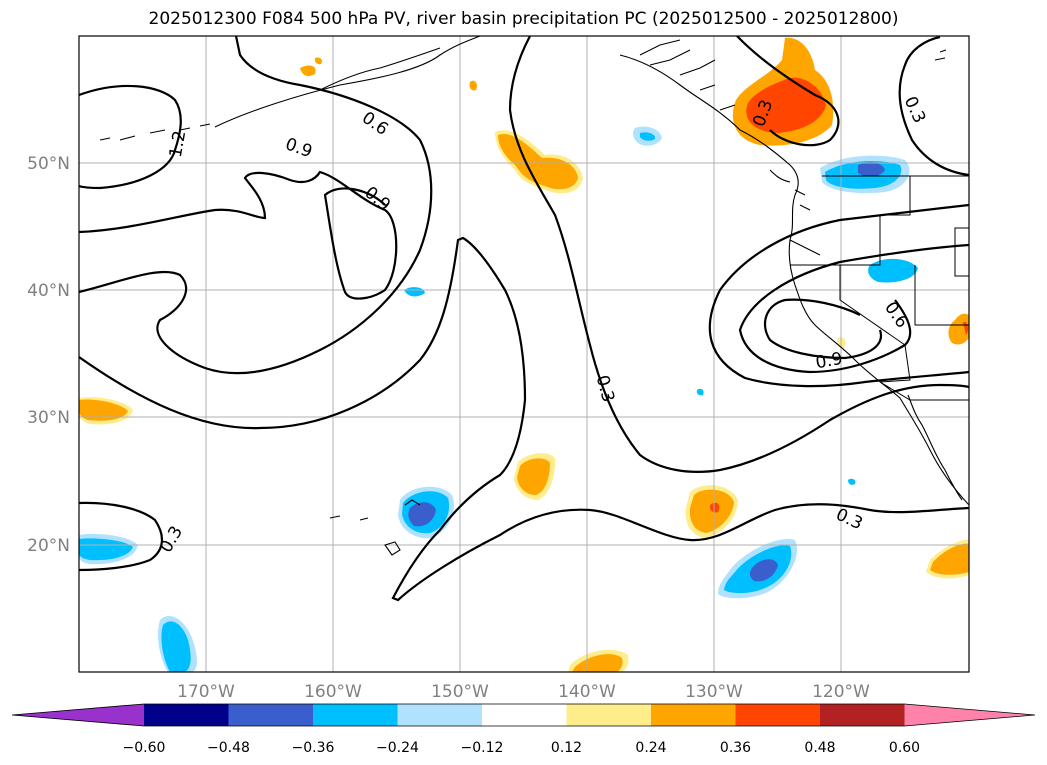 Image resolution: width=1047 pixels, height=765 pixels. Describe the element at coordinates (78, 715) in the screenshot. I see `colorbar-low-extension` at that location.